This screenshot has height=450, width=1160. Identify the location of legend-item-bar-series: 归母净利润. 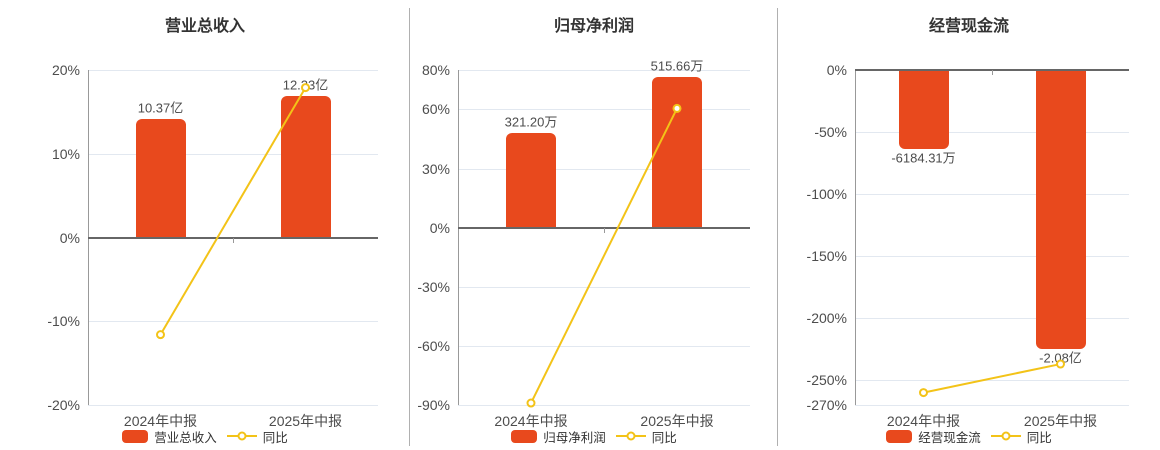
(558, 436).